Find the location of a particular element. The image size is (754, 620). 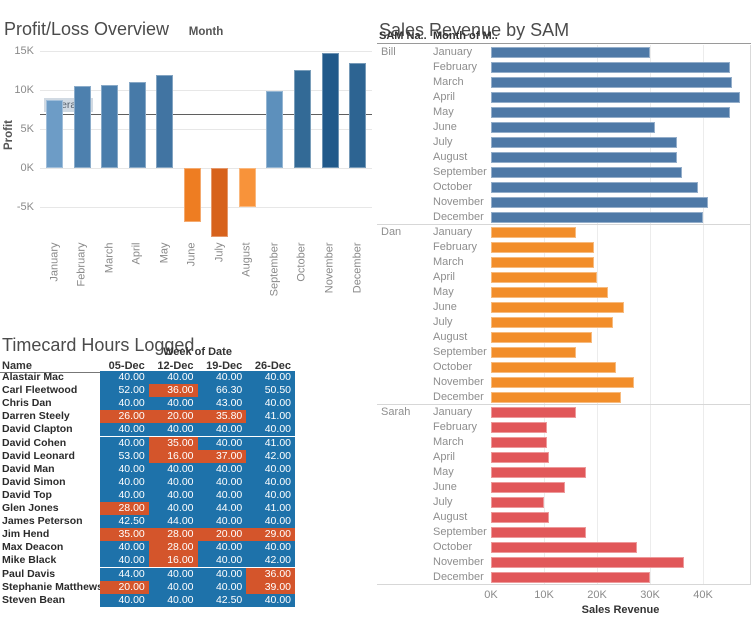

profit-bar-february is located at coordinates (82, 127).